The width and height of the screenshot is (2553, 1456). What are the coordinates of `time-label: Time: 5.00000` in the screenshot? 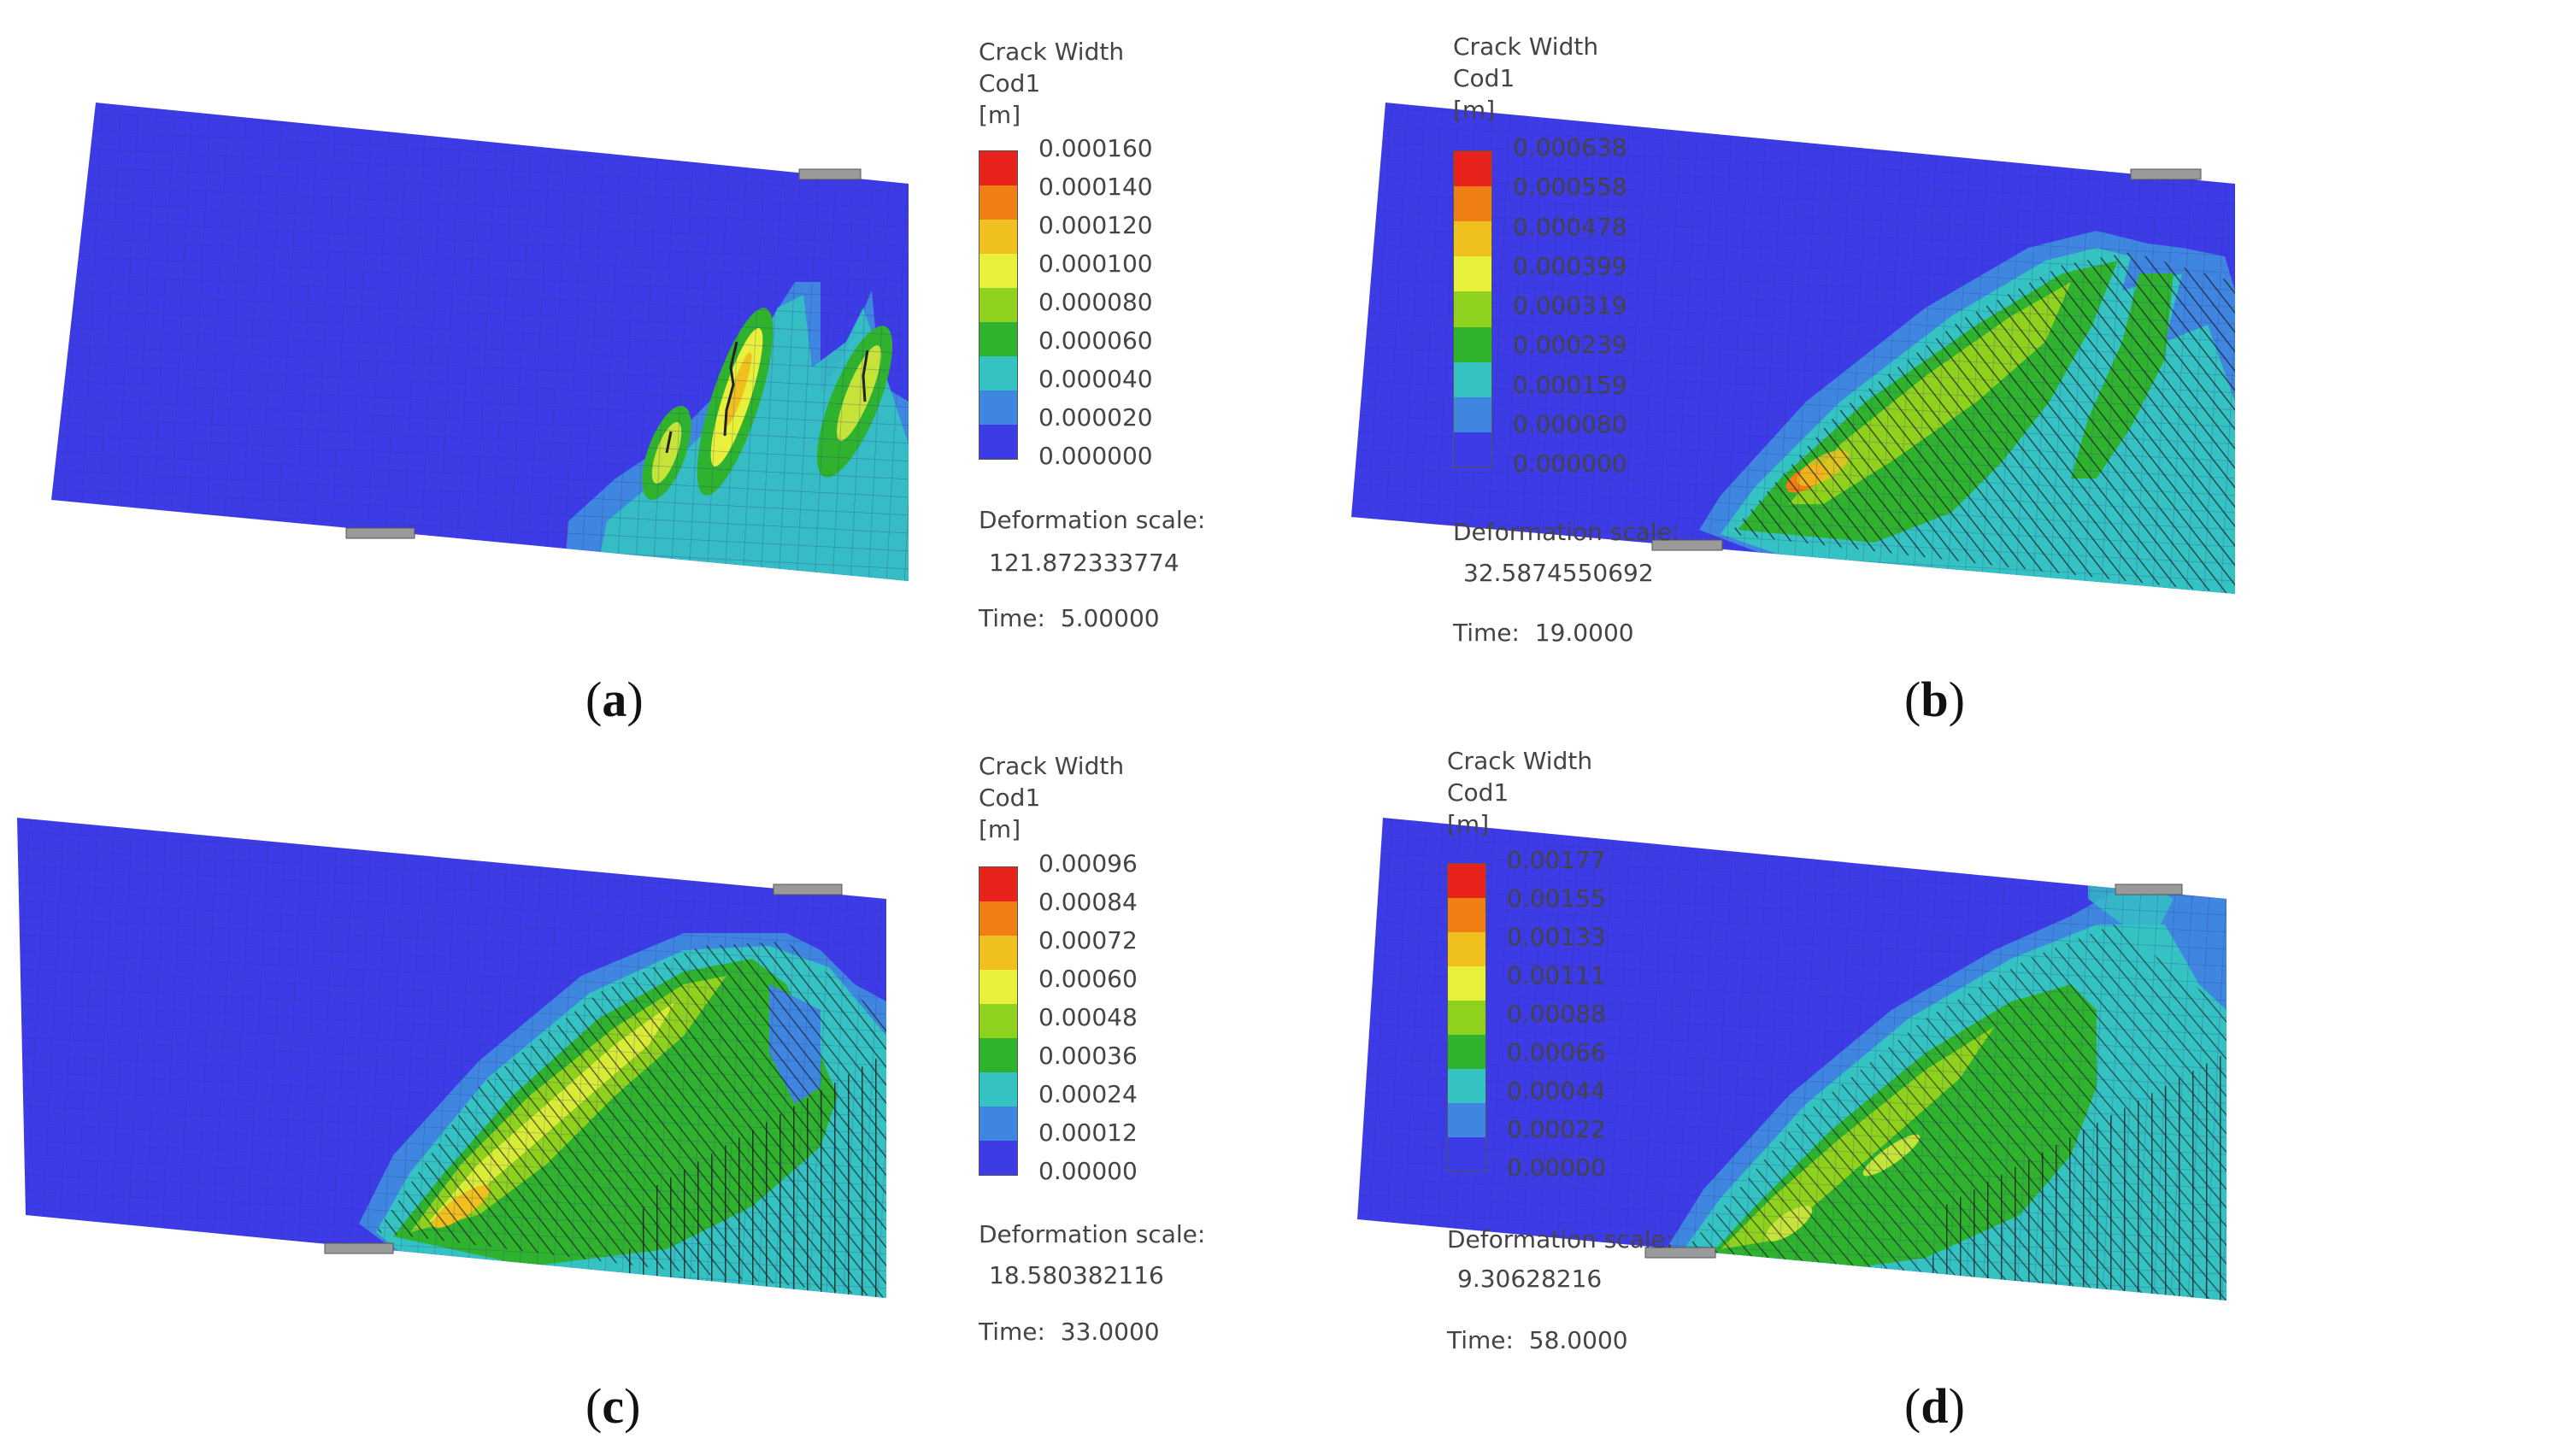 It's located at (1069, 618).